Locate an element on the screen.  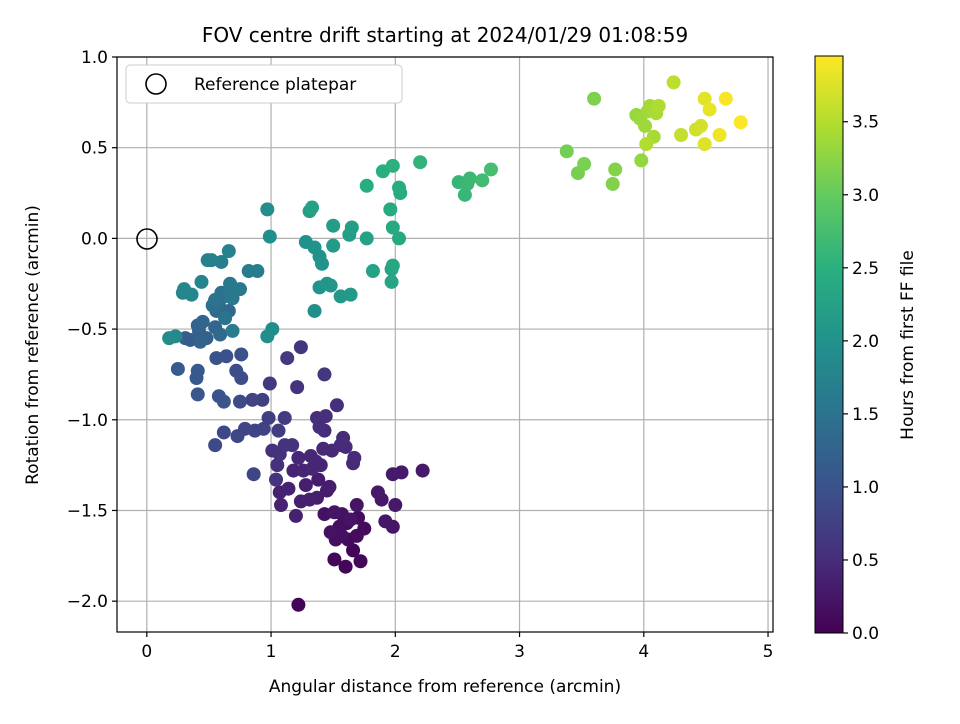
colorbar-tick-label: 2.5 is located at coordinates (865, 269).